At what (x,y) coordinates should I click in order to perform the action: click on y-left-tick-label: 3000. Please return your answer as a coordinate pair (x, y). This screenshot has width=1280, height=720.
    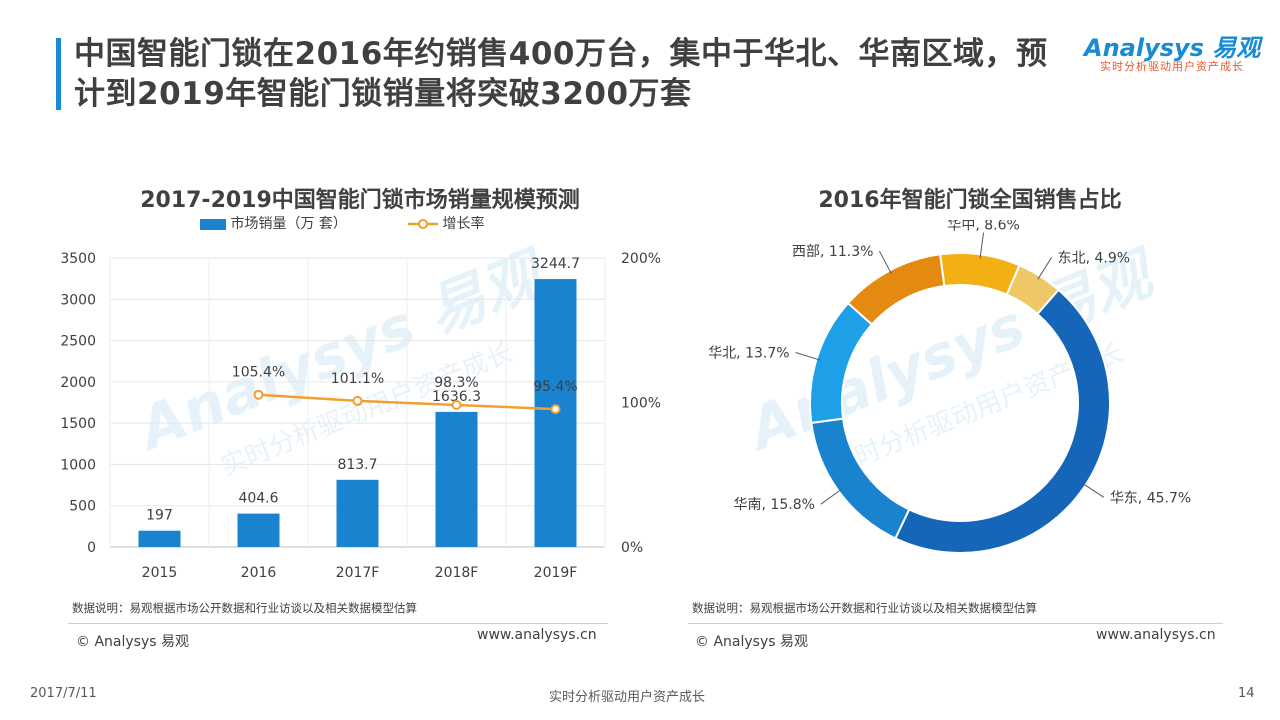
    Looking at the image, I should click on (78, 300).